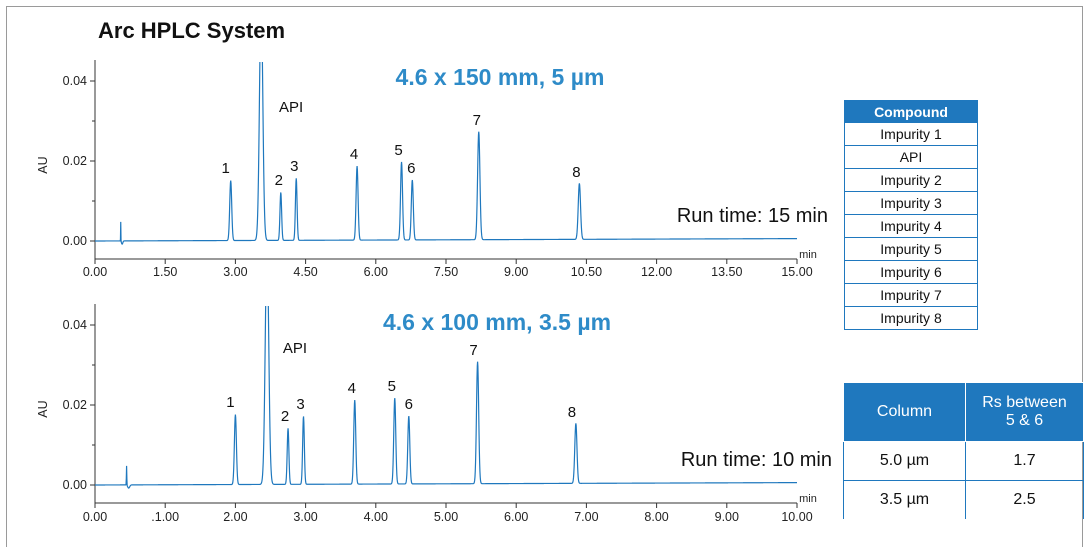  Describe the element at coordinates (1024, 402) in the screenshot. I see `rs-header-line1: Rs between` at that location.